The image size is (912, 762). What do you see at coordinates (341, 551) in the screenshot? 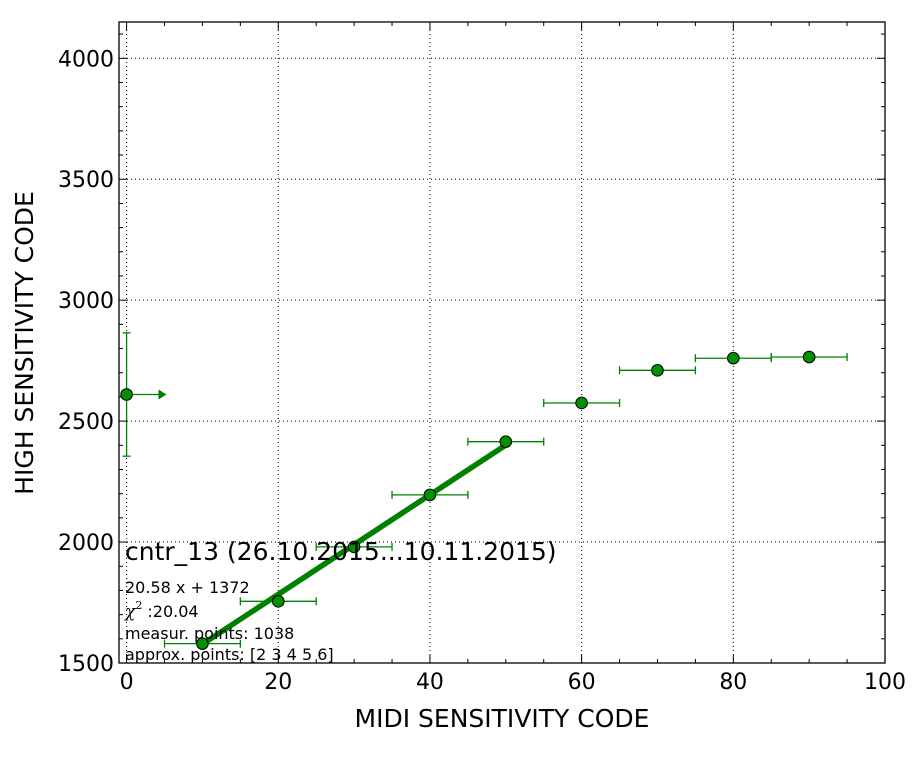
I see `chart-title-annotation: cntr_13 (26.10.2015...10.11.2015)` at bounding box center [341, 551].